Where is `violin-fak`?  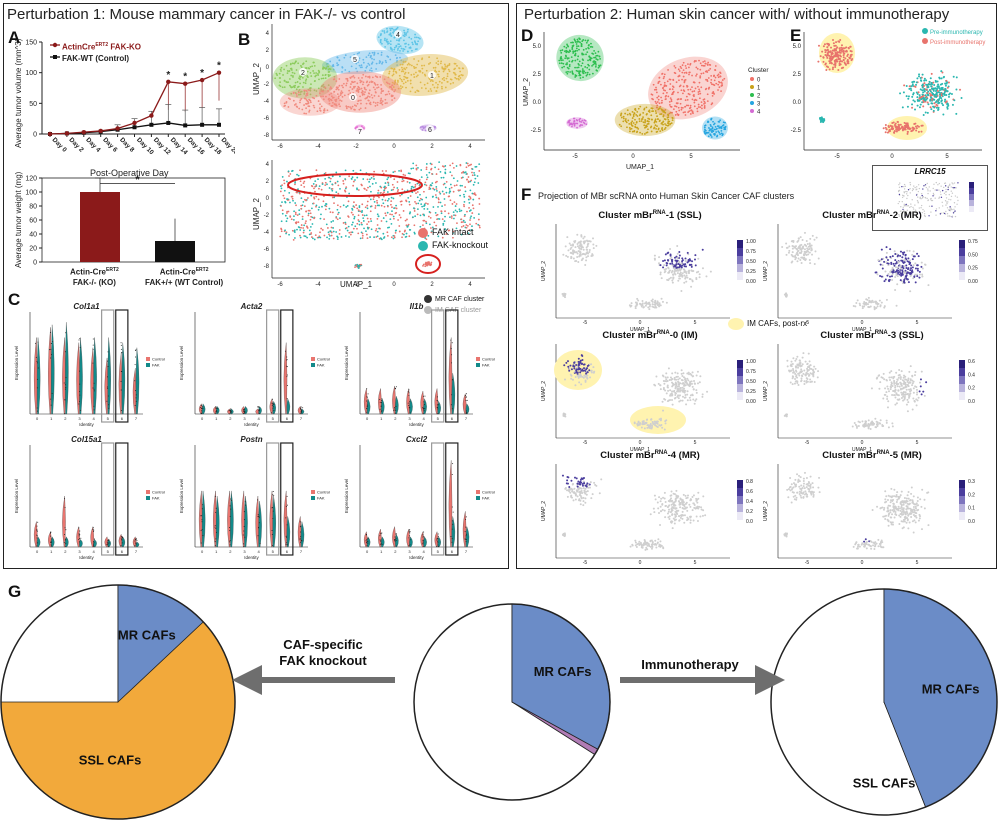
violin-fak is located at coordinates (411, 542).